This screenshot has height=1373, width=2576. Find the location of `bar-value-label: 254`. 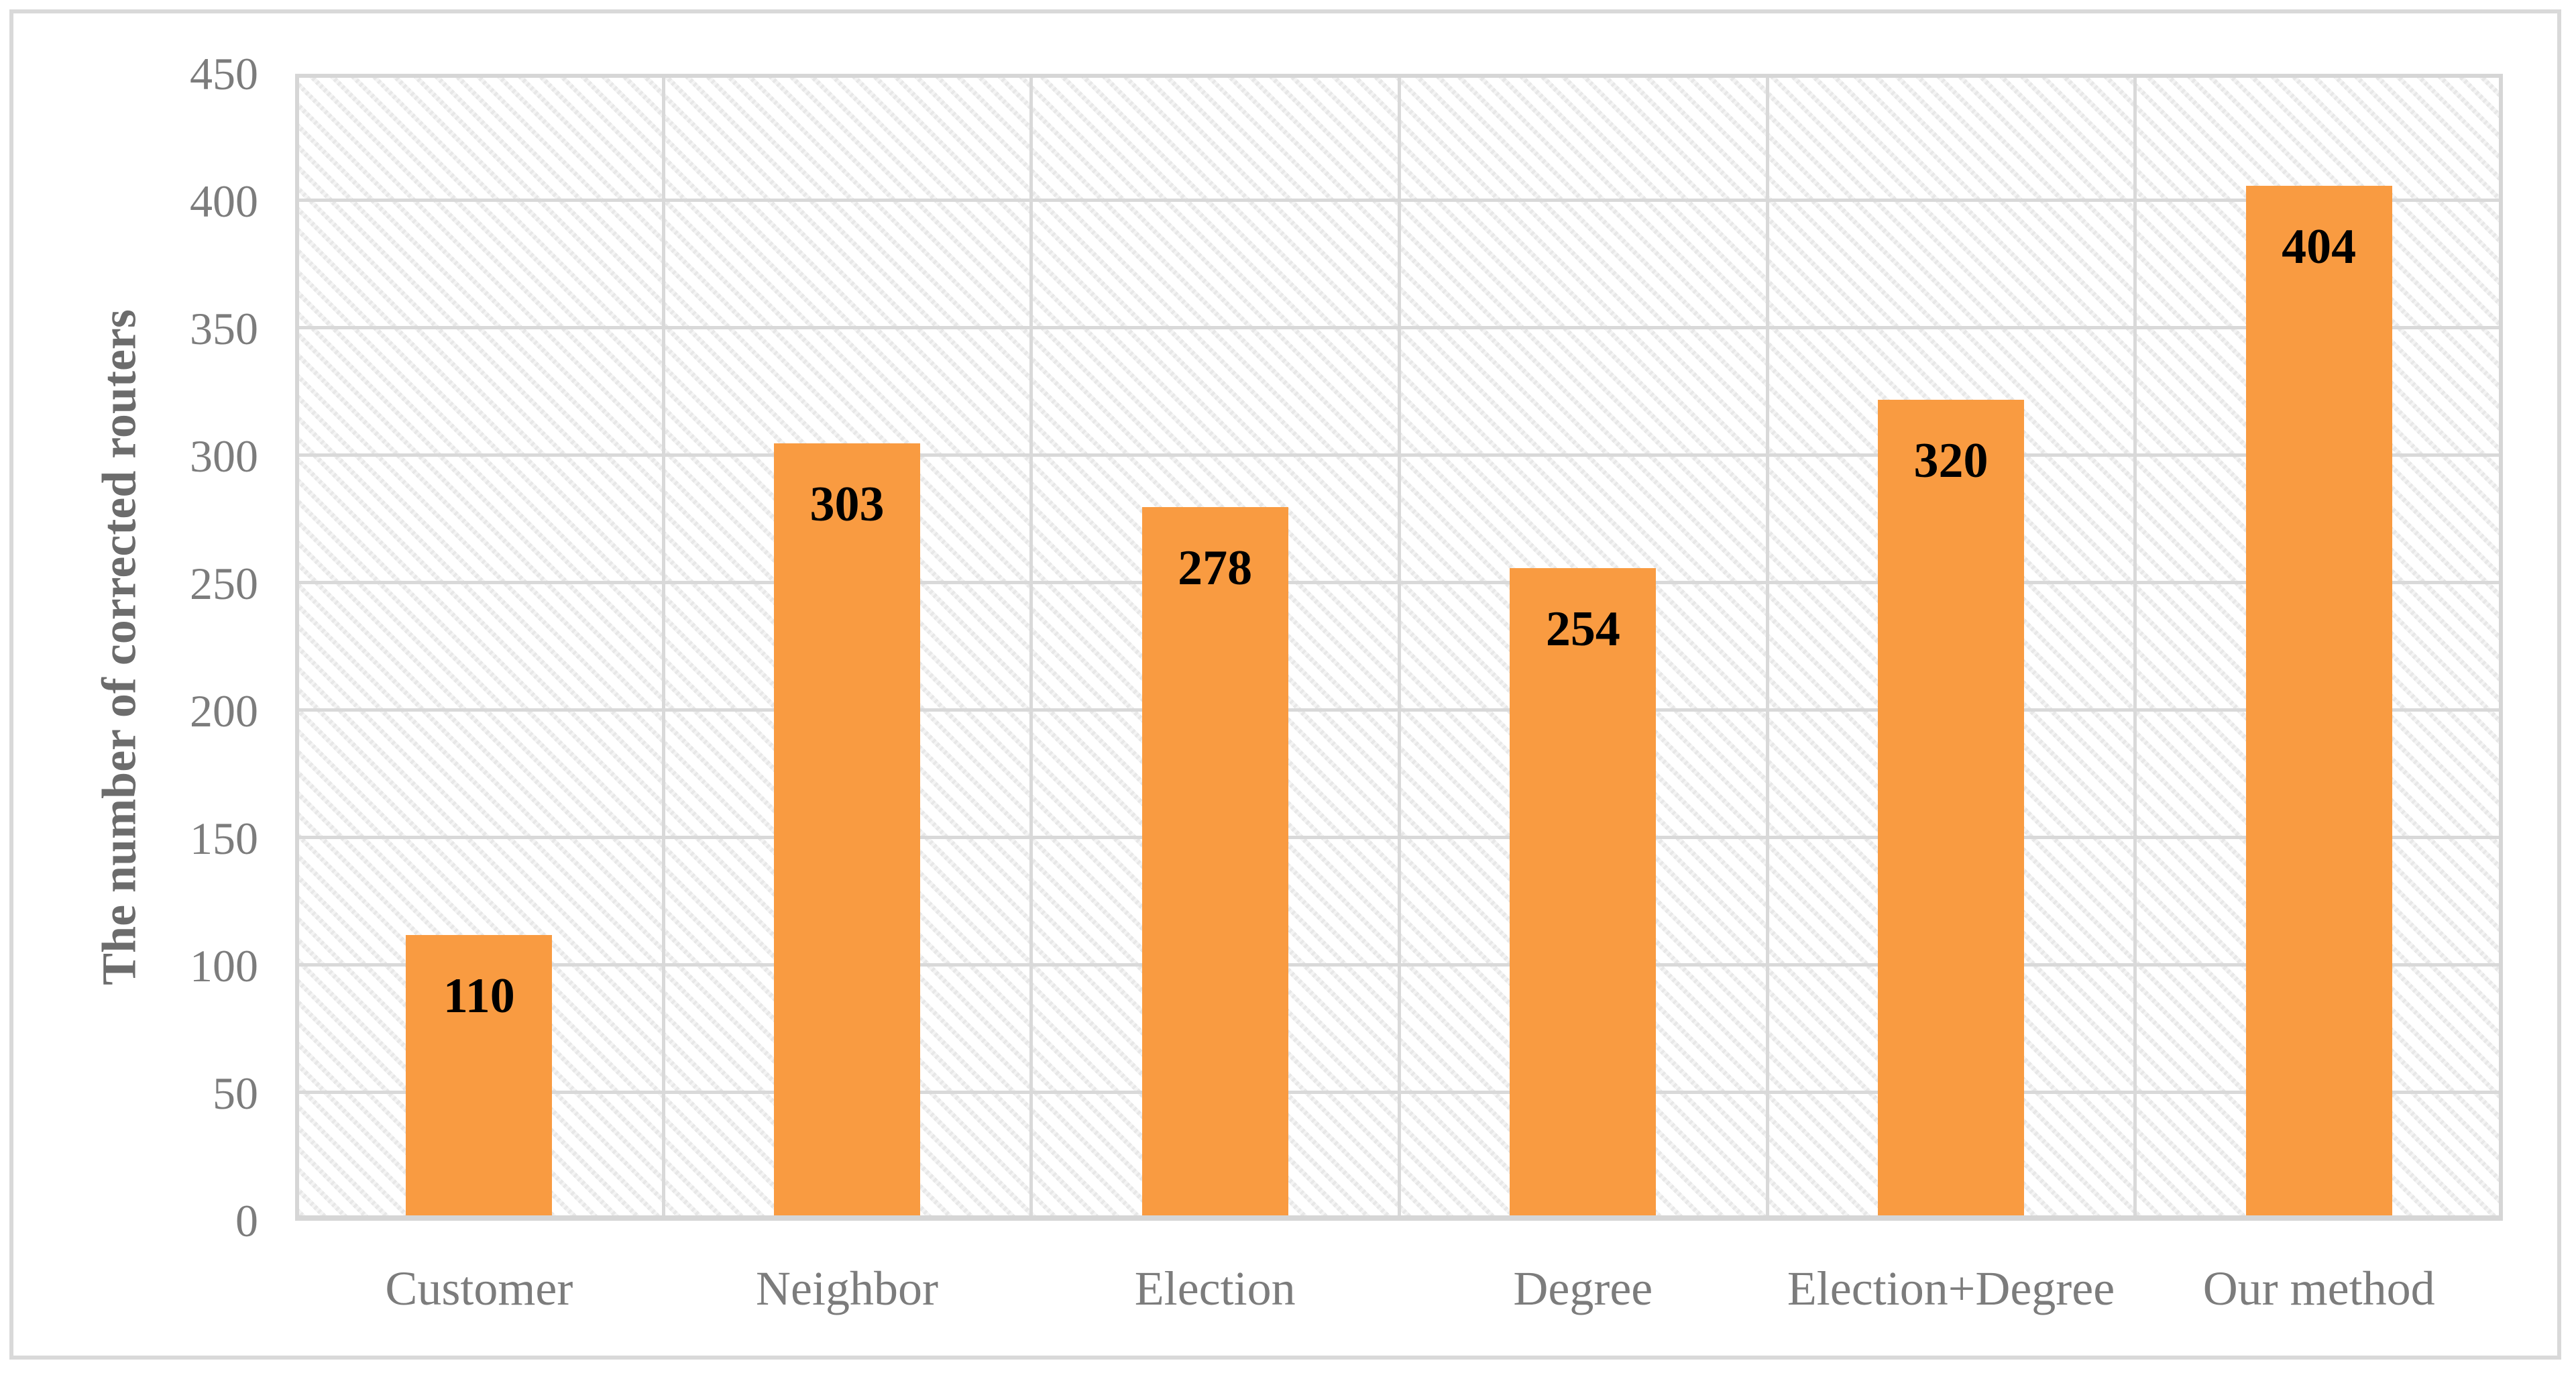

bar-value-label: 254 is located at coordinates (1582, 629).